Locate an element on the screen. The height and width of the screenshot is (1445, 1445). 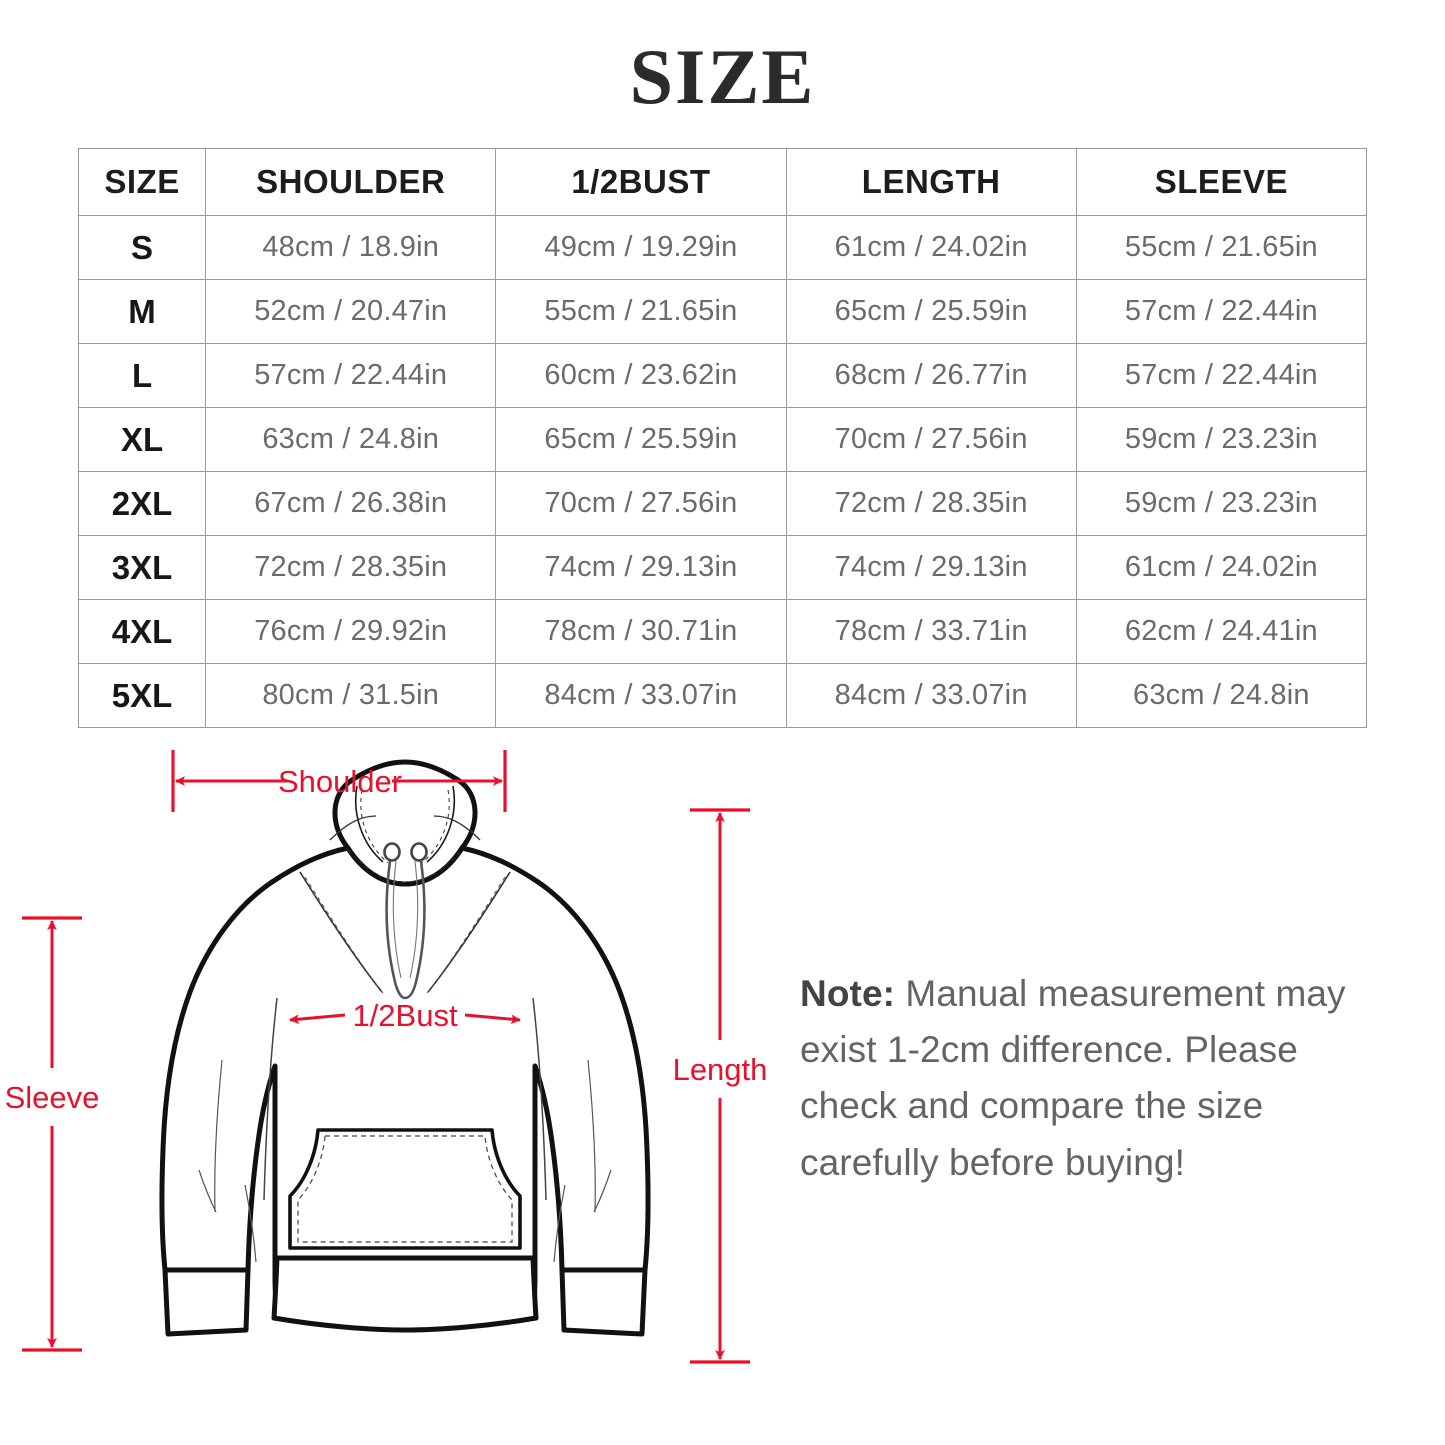
sleeve-measure-label: Sleeve is located at coordinates (52, 1097).